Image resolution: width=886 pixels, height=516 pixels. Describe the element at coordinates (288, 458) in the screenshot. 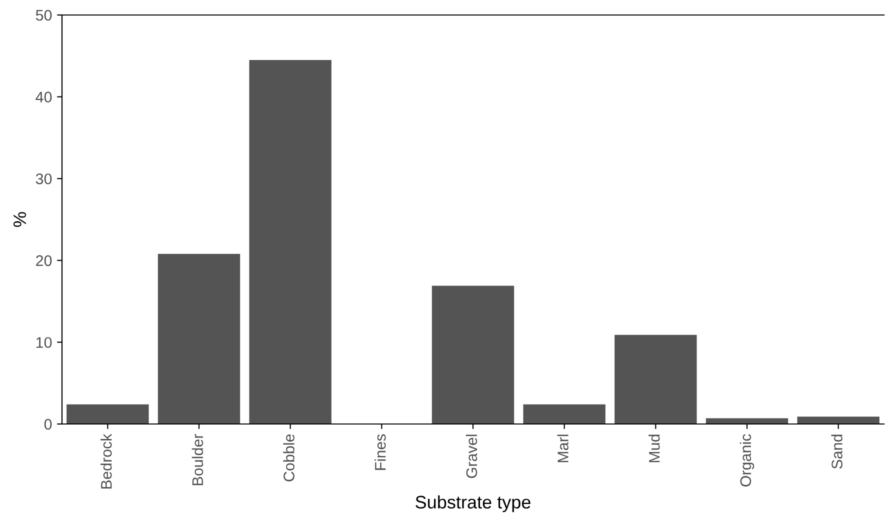

I see `x-tick-label: Cobble` at that location.